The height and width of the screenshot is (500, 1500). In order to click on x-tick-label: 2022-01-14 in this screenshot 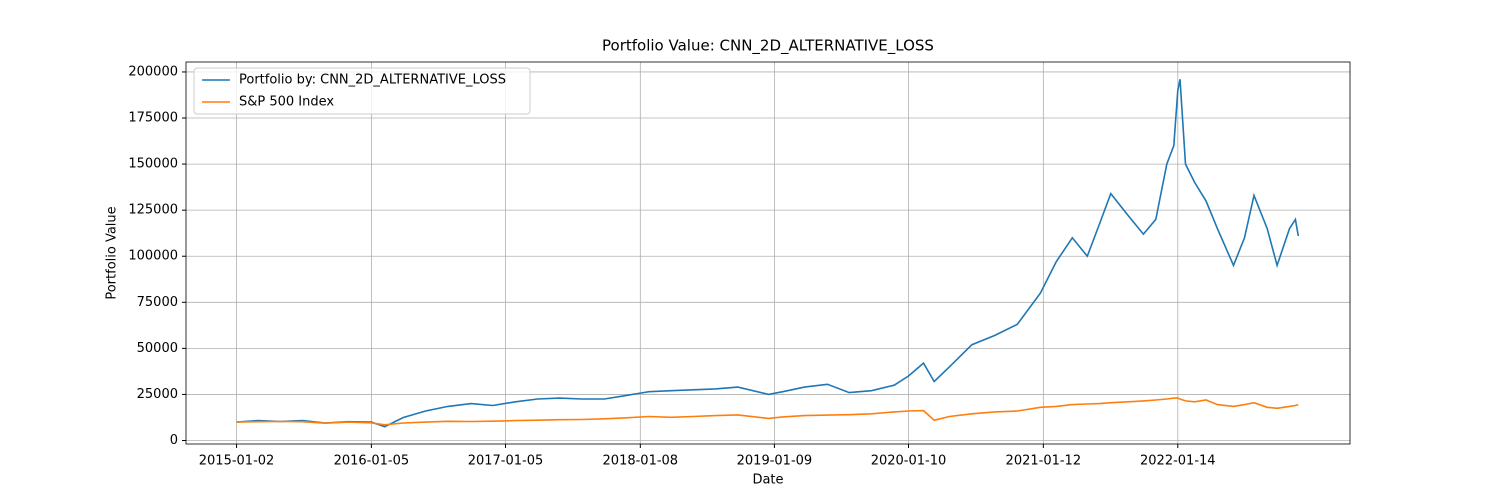, I will do `click(1178, 461)`.